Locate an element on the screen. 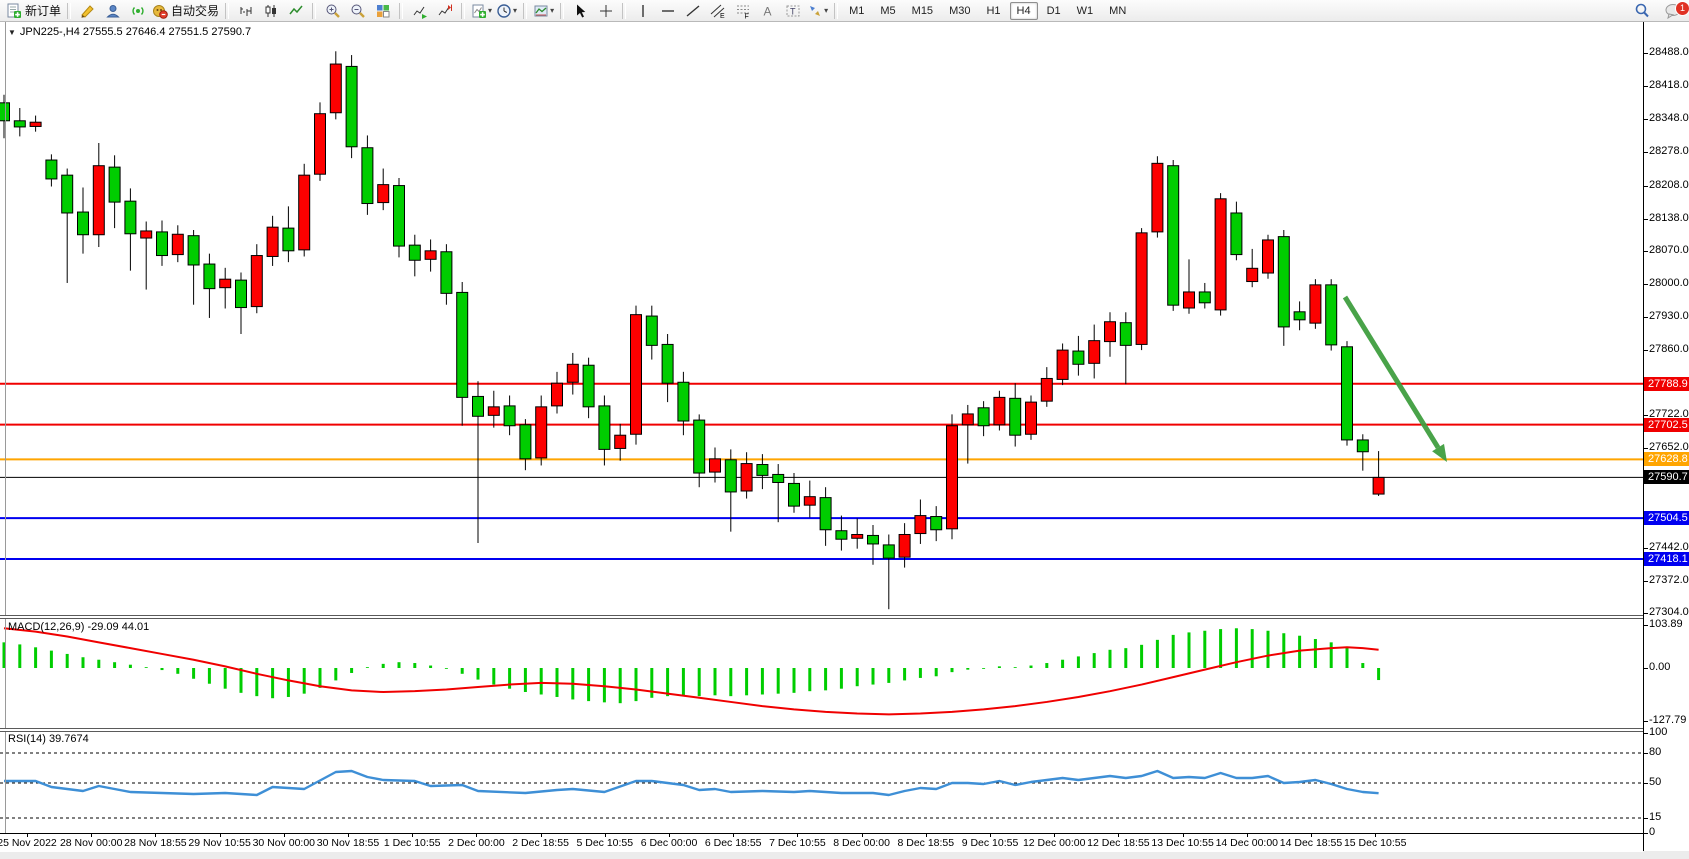 The image size is (1689, 859). fibonacci-button: F is located at coordinates (742, 10).